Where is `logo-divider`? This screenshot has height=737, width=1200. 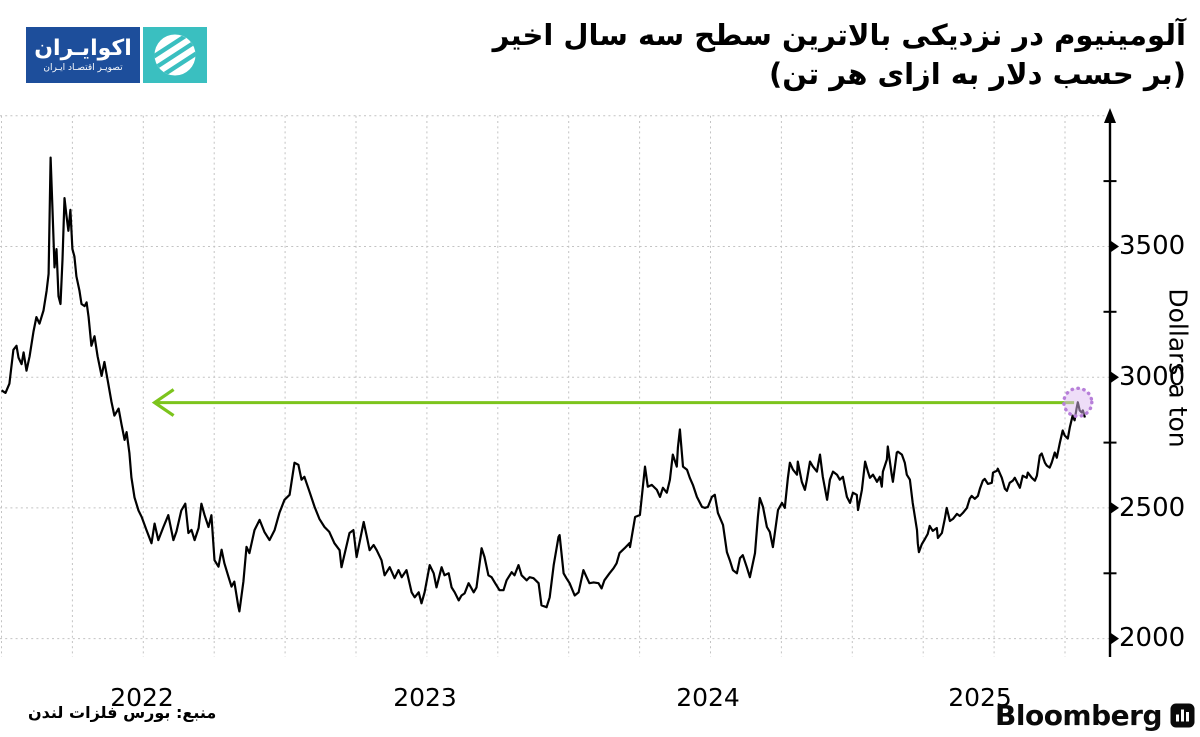 logo-divider is located at coordinates (141, 55).